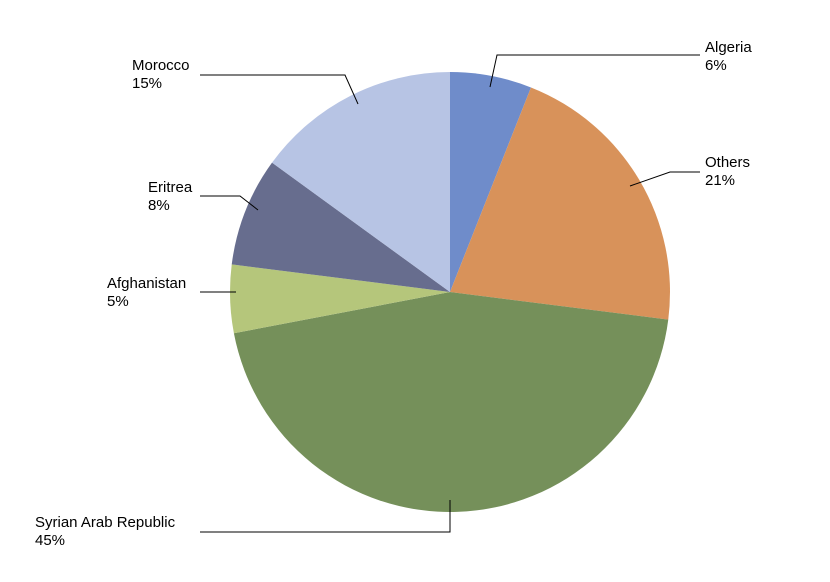 The image size is (830, 582). I want to click on slice-label: Syrian Arab Republic, so click(105, 522).